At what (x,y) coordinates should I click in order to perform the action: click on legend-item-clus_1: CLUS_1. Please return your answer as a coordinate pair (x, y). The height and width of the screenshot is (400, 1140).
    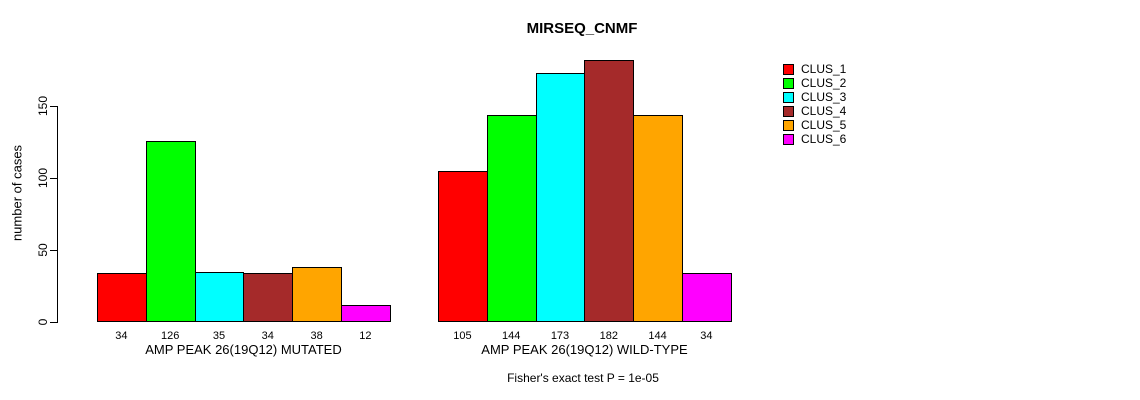
    Looking at the image, I should click on (815, 69).